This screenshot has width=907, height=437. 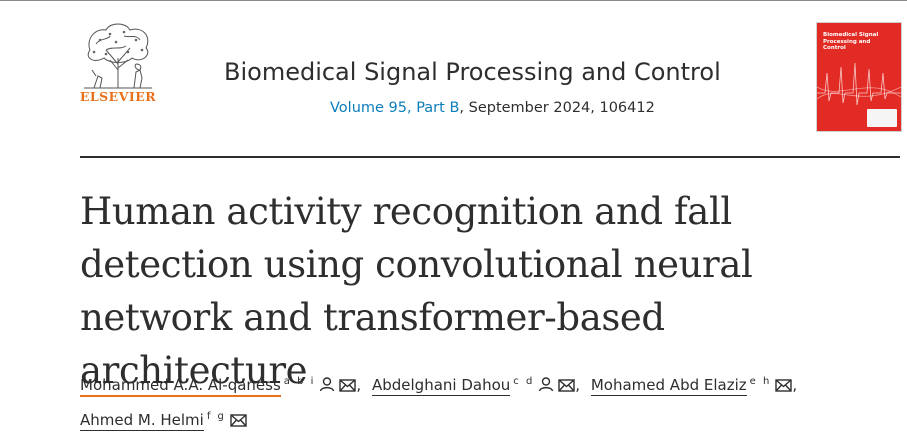 What do you see at coordinates (668, 386) in the screenshot?
I see `author-name-link: Mohamed Abd Elaziz` at bounding box center [668, 386].